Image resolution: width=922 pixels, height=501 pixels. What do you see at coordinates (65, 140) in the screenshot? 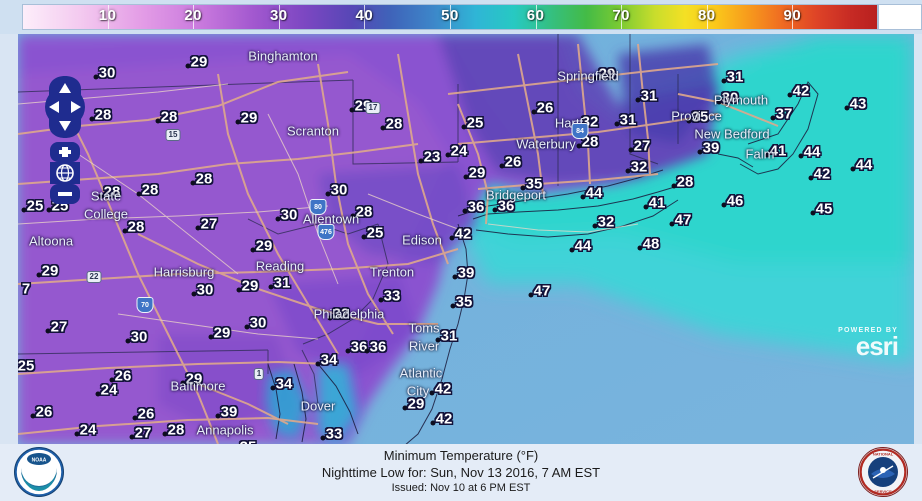
I see `map-navigation-control` at bounding box center [65, 140].